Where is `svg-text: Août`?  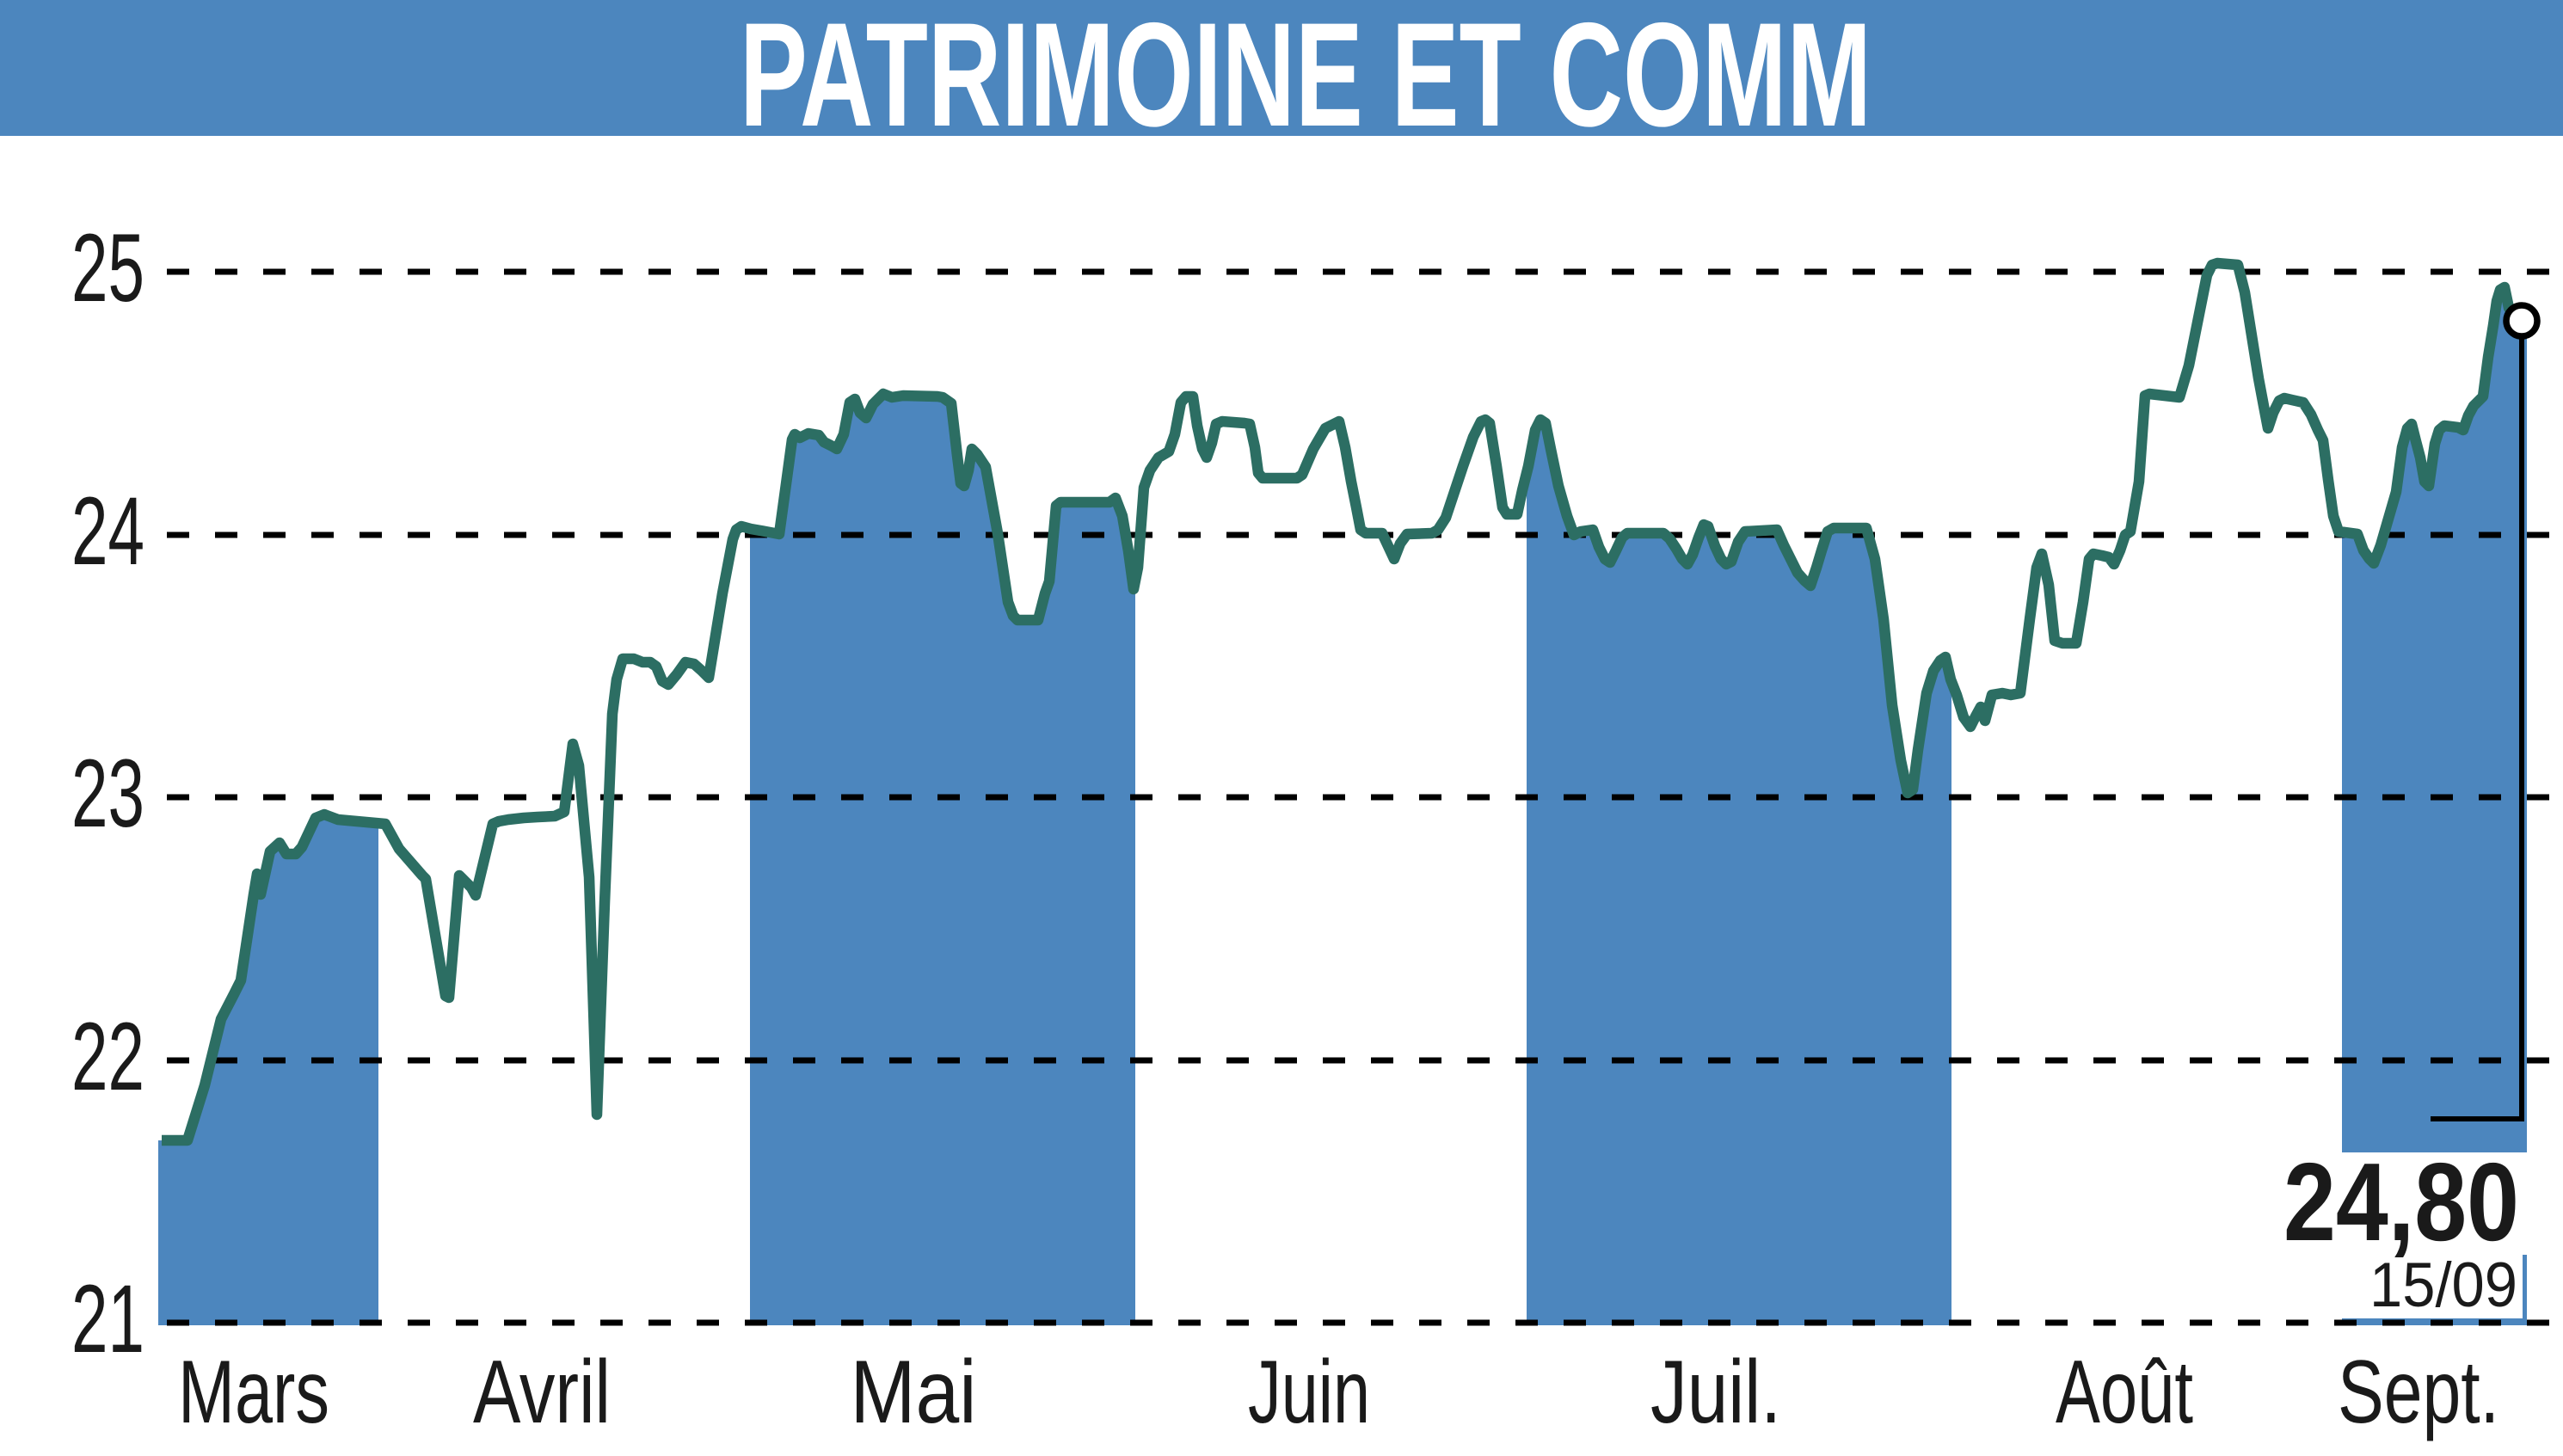 svg-text: Août is located at coordinates (2124, 1392).